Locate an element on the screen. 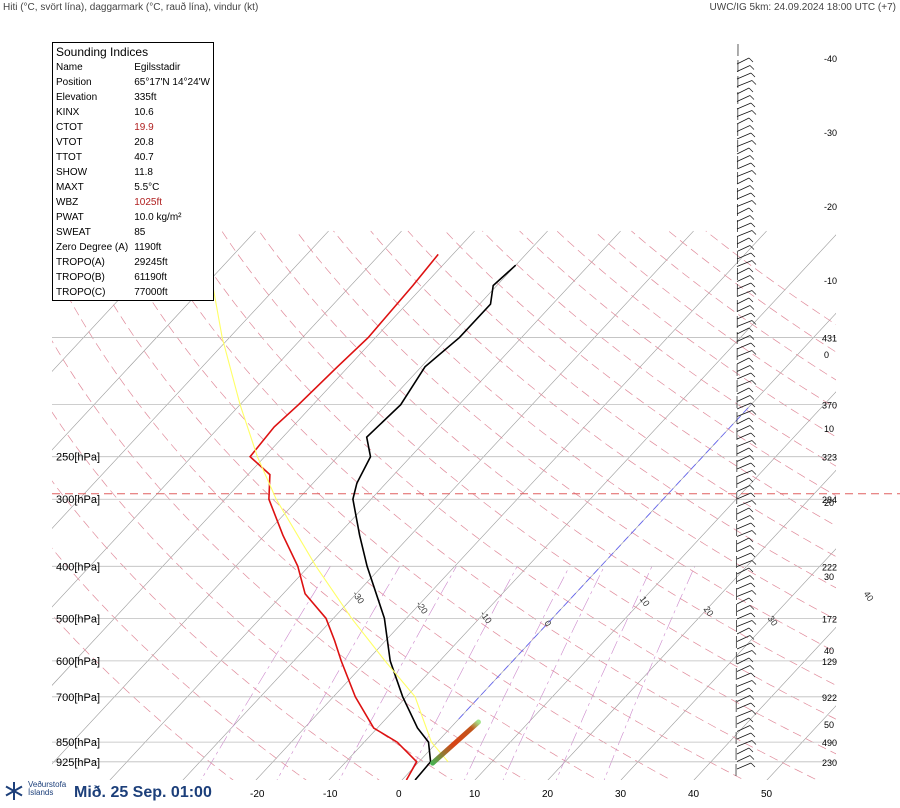  height-label: 284 is located at coordinates (829, 500).